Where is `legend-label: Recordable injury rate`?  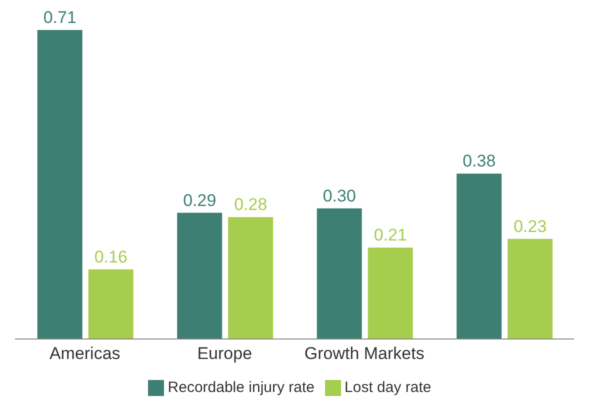
legend-label: Recordable injury rate is located at coordinates (241, 387).